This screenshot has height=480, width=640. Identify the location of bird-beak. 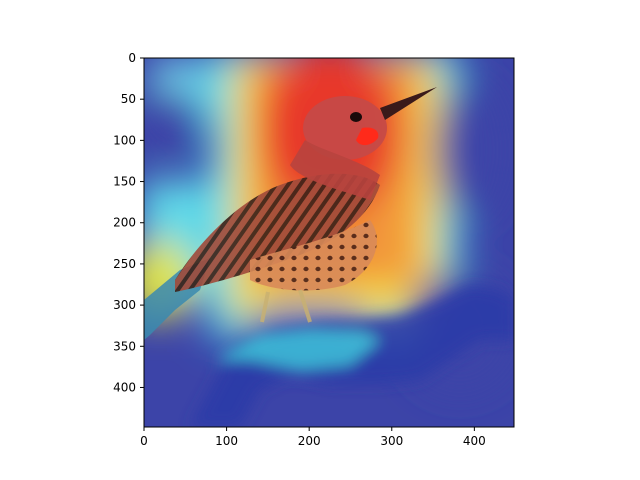
(408, 103).